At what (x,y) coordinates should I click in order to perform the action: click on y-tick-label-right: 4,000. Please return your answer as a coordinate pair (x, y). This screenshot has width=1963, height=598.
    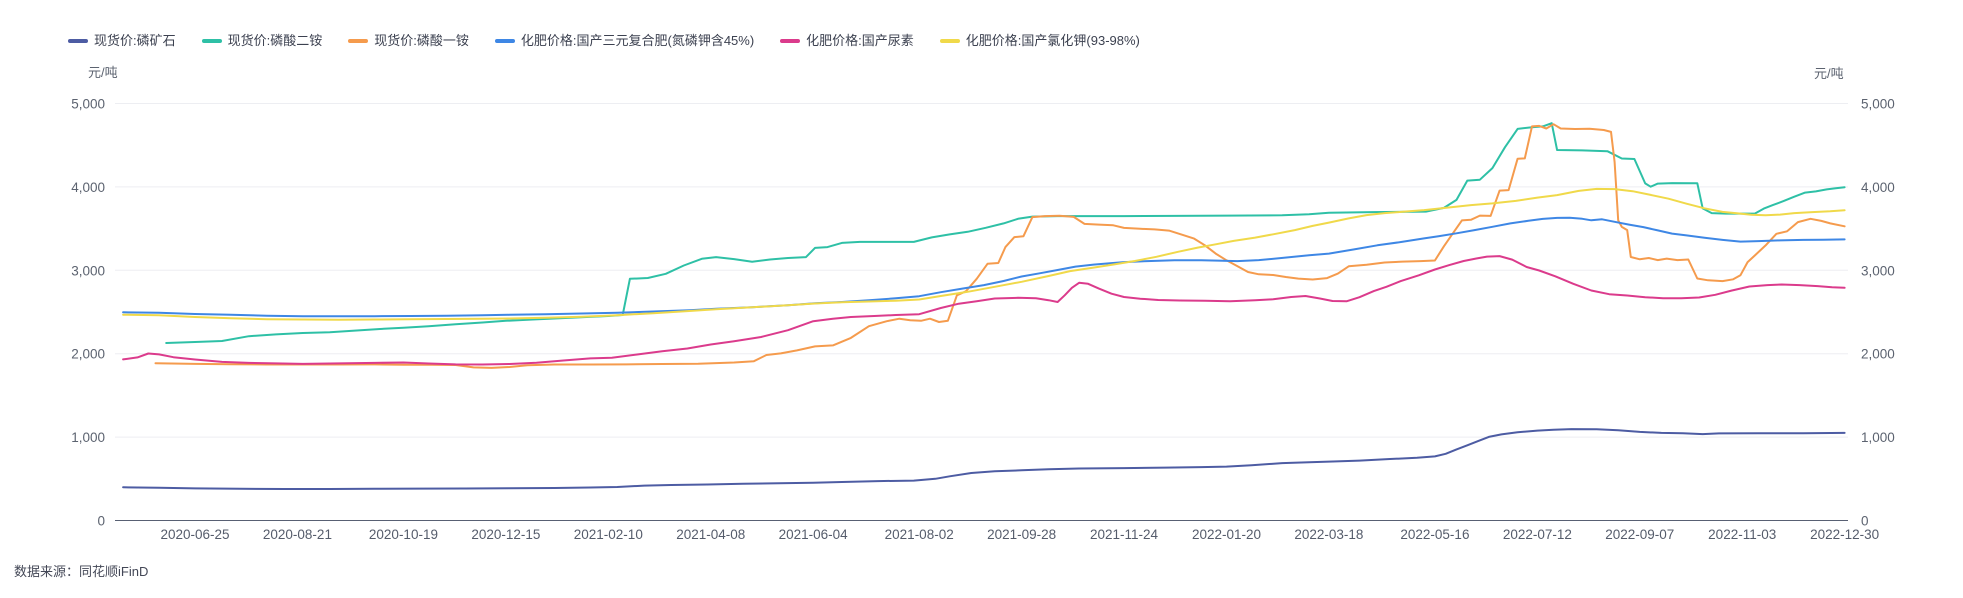
    Looking at the image, I should click on (1878, 187).